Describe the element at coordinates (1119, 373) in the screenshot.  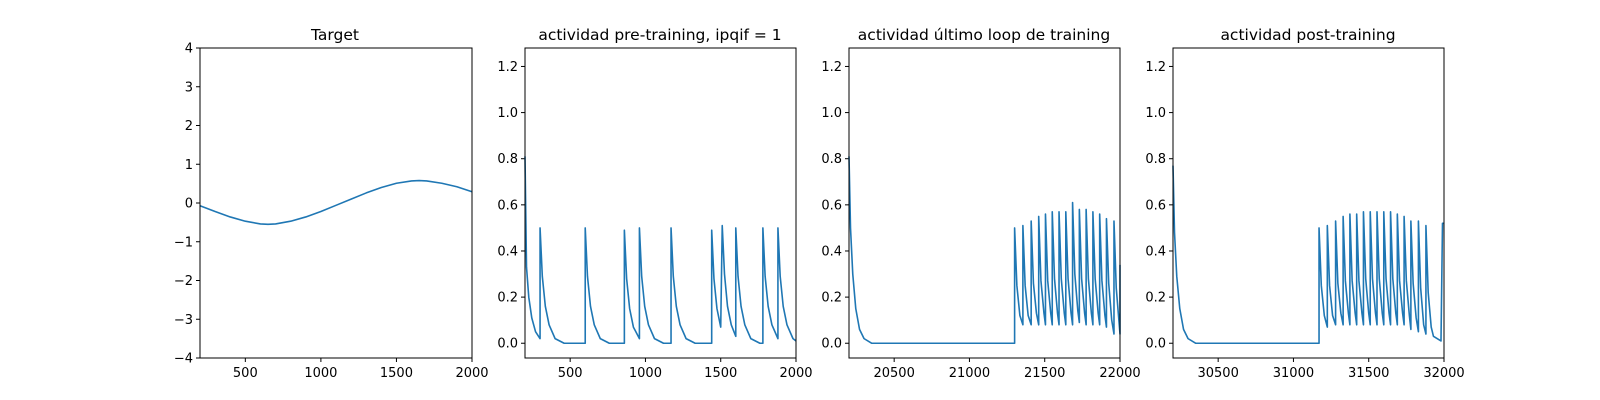
I see `x-tick-label: 22000` at that location.